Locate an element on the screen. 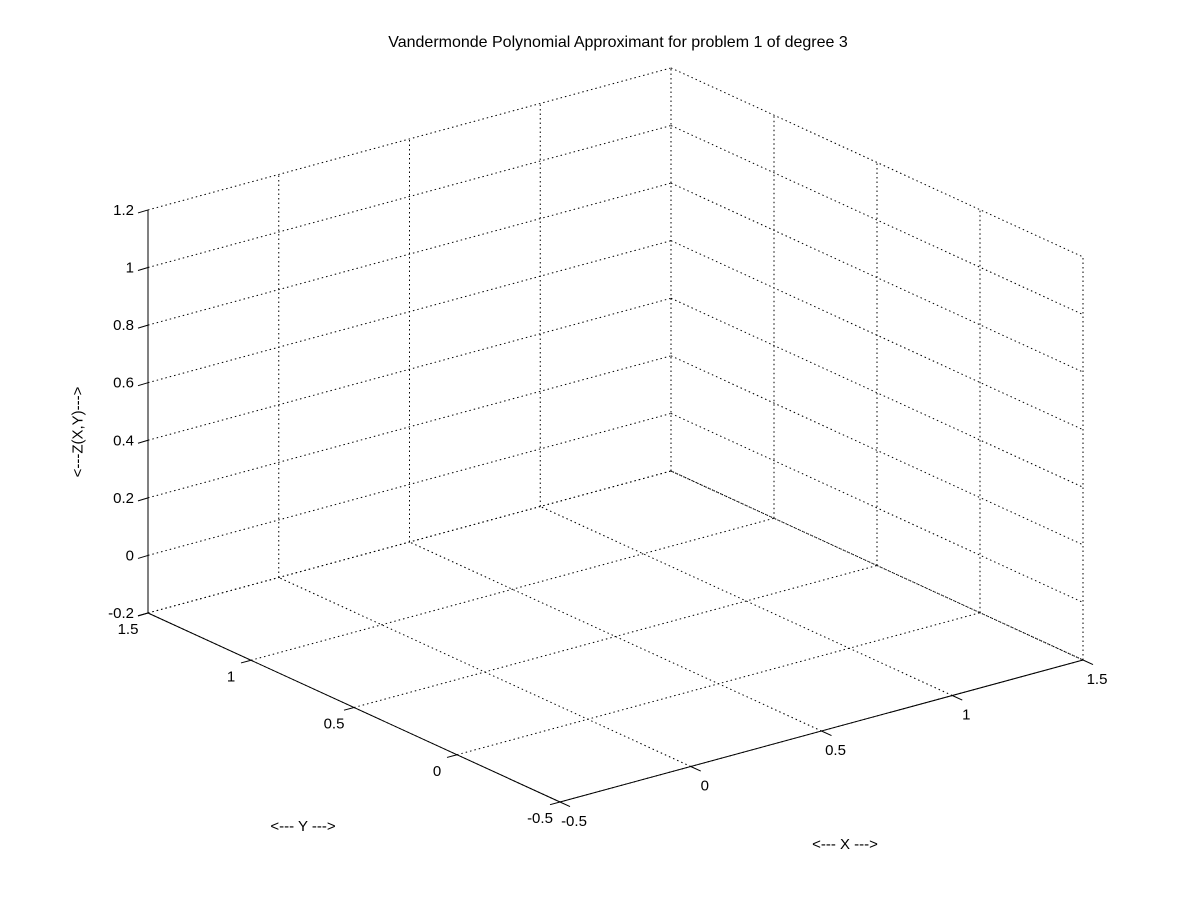 The height and width of the screenshot is (901, 1200). xwall-grid-horiz is located at coordinates (877, 507).